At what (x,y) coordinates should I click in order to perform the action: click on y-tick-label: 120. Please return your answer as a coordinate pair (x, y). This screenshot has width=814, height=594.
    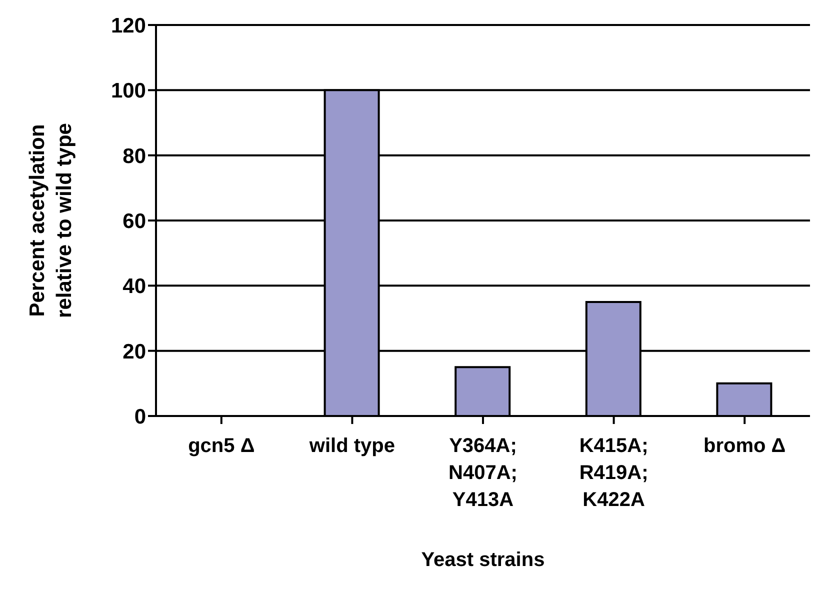
    Looking at the image, I should click on (128, 26).